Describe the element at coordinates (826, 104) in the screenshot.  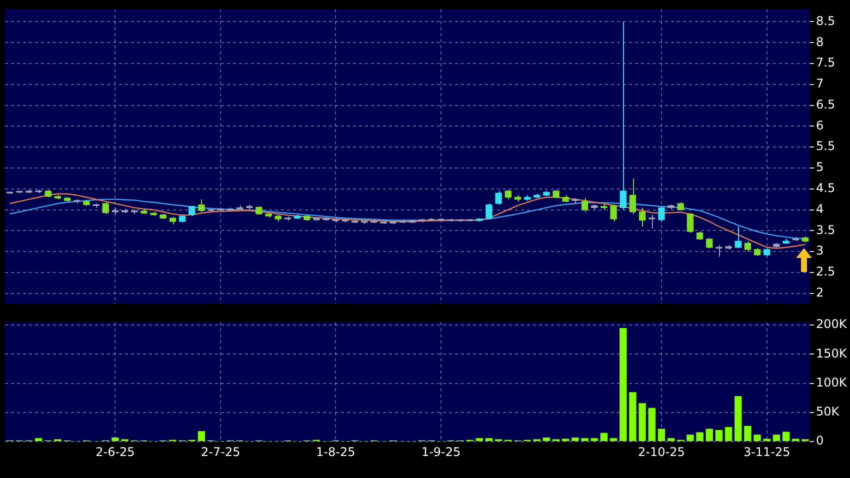
I see `y-tick-label: 6.5` at that location.